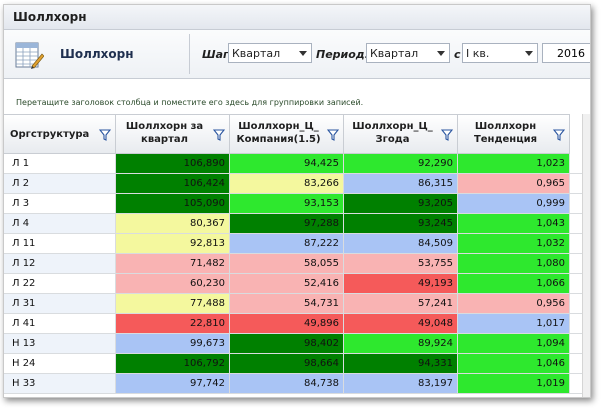  I want to click on value-cell: 106,890, so click(173, 163).